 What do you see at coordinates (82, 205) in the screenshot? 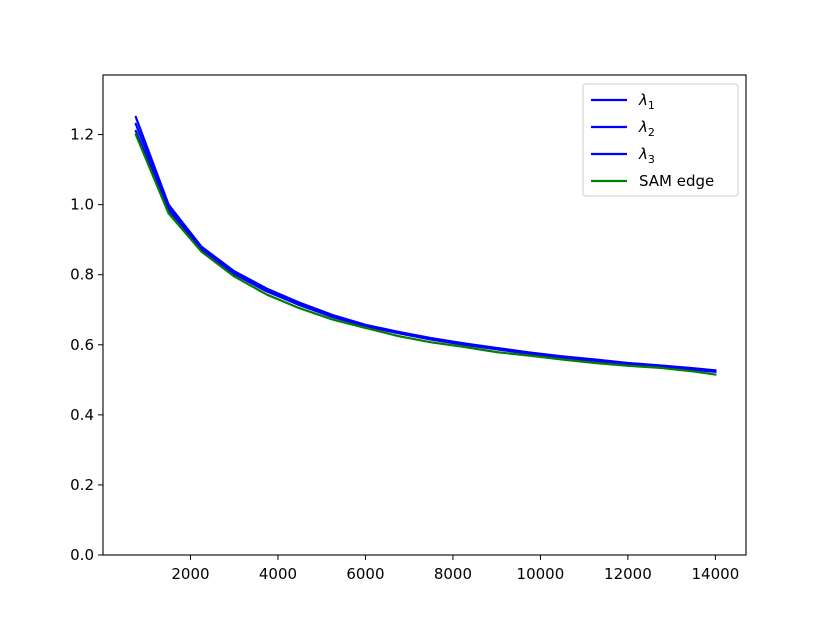
I see `y-tick-label: 1.0` at bounding box center [82, 205].